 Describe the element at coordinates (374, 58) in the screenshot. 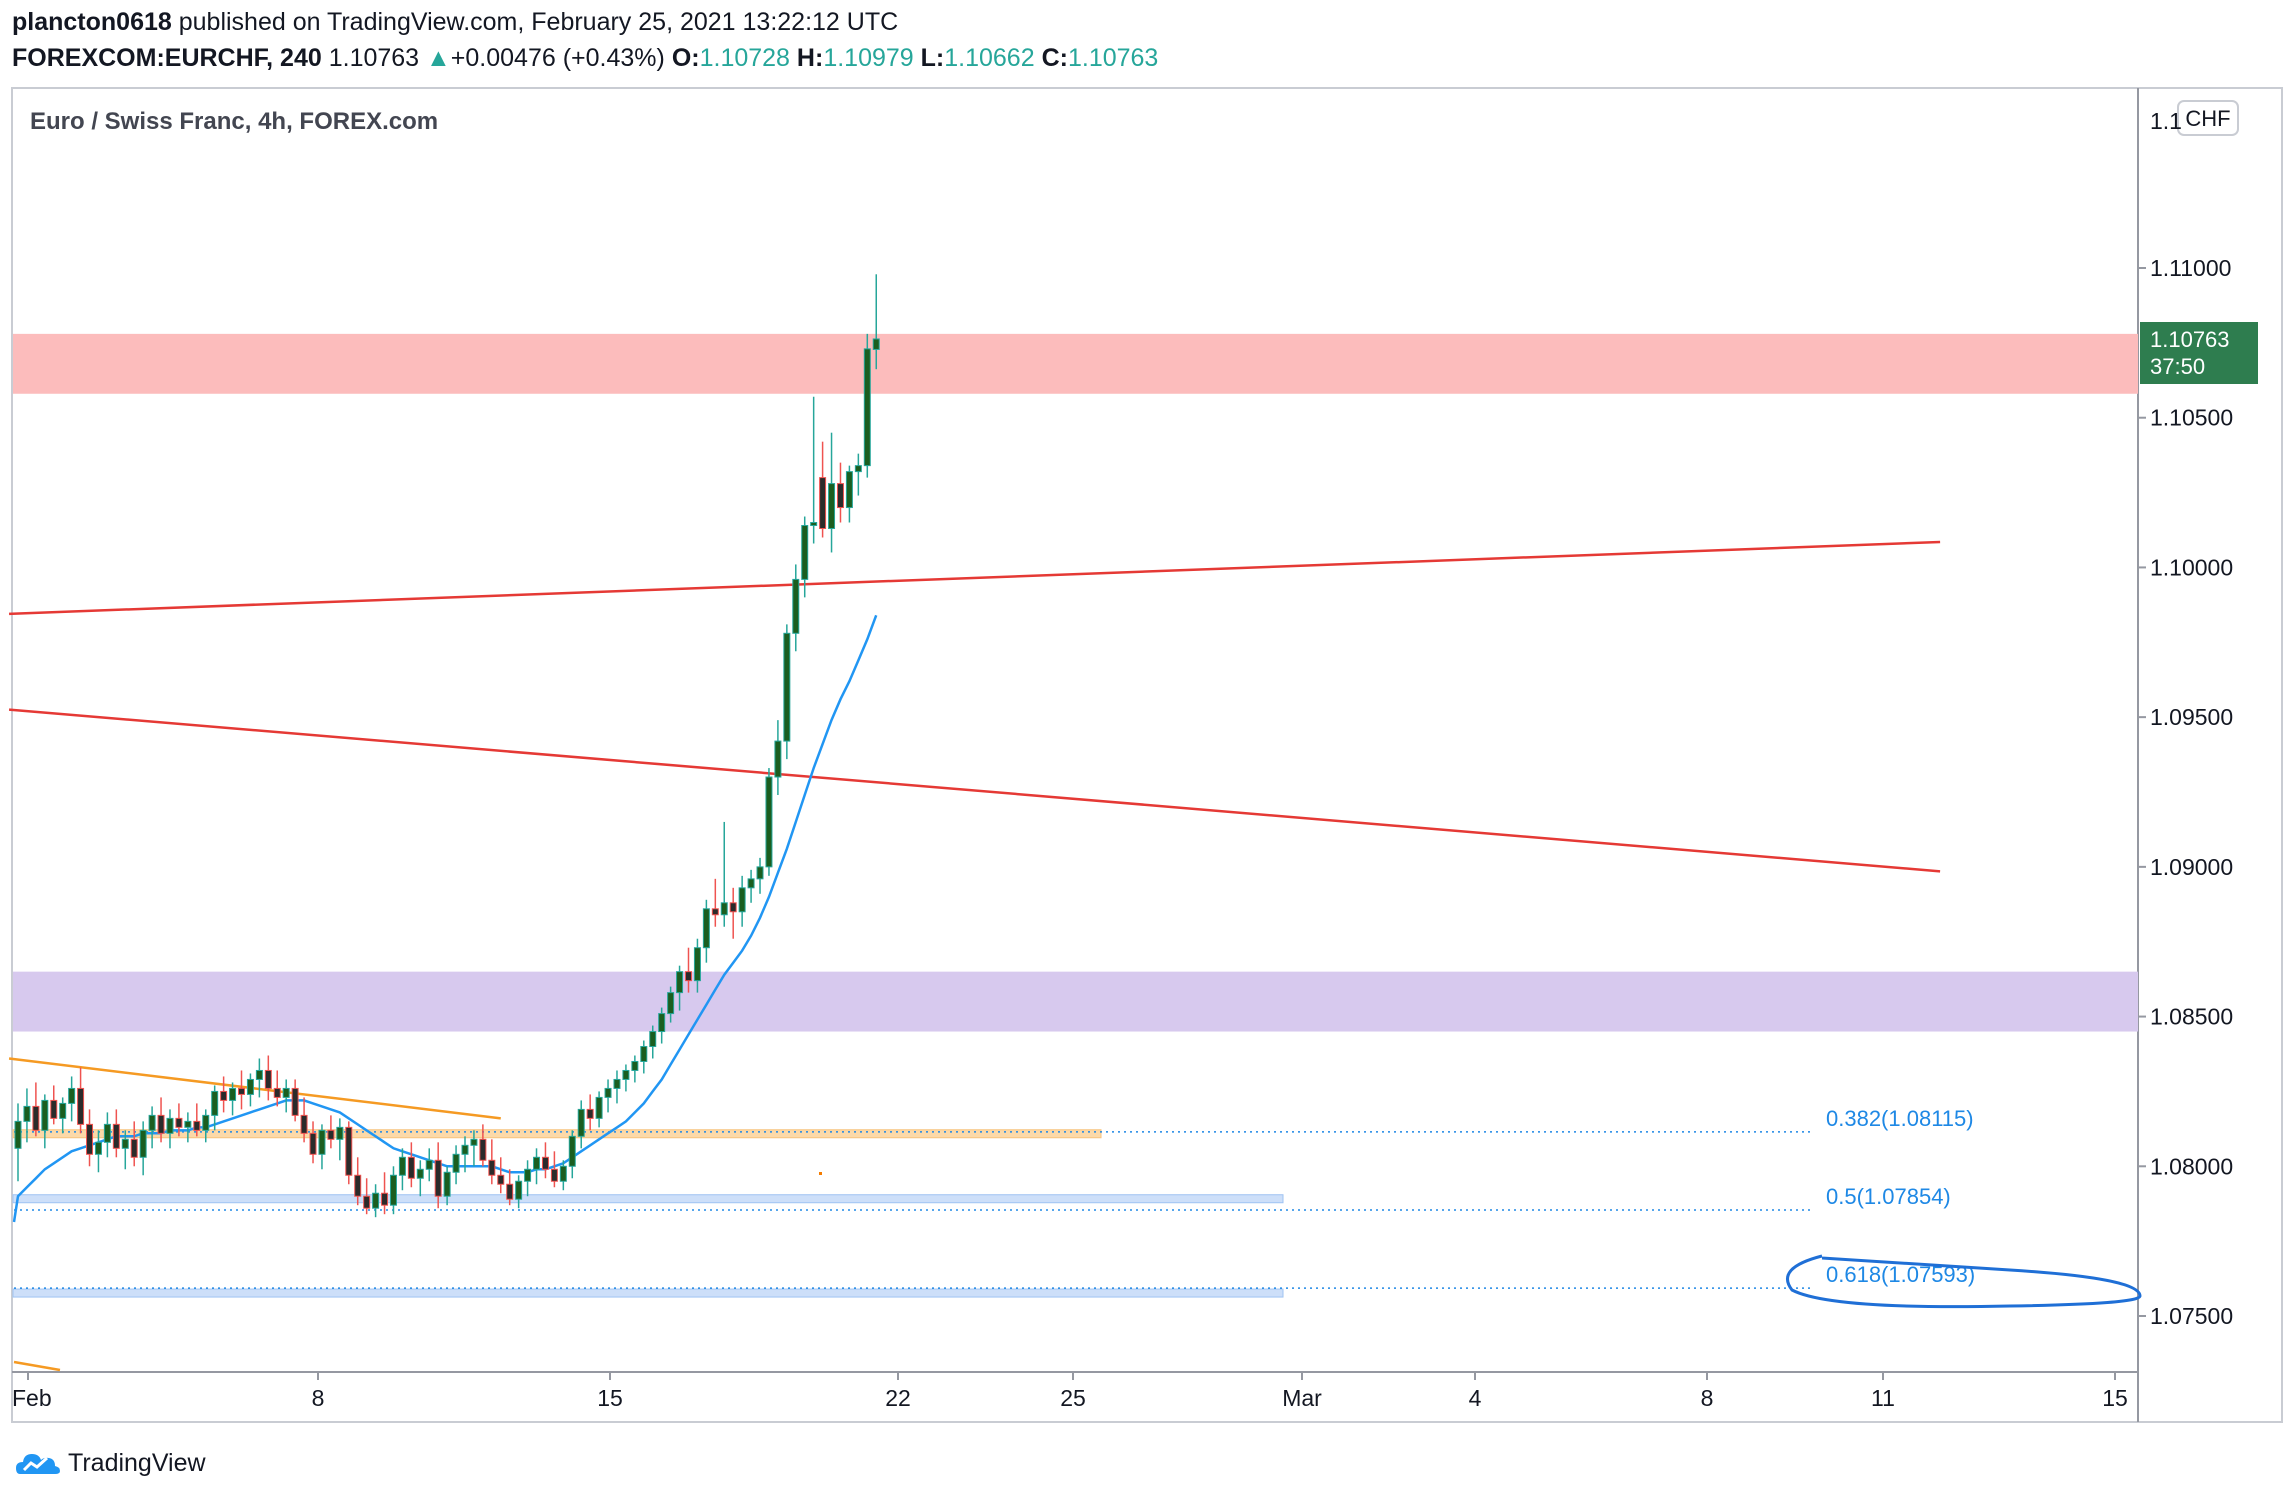

I see `last-price: 1.10763` at that location.